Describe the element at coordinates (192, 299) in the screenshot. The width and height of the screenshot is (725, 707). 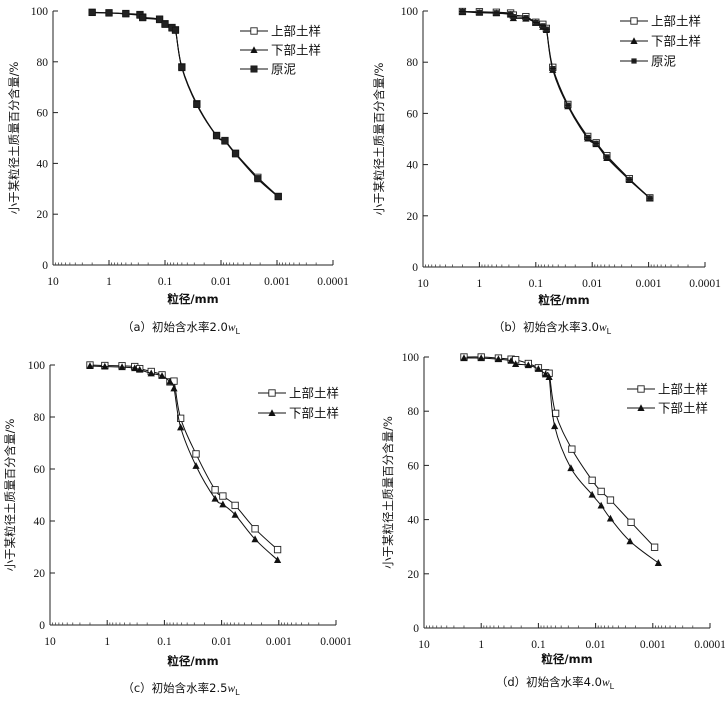
I see `x-axis-label: 粒径/mm` at that location.